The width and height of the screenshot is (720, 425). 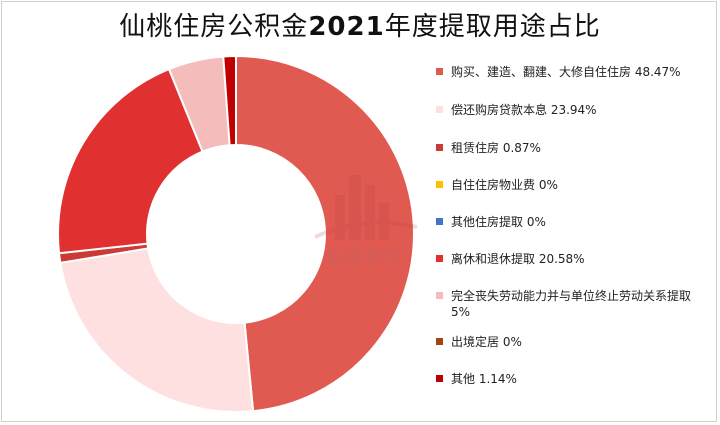 I want to click on title-suffix: 年度提取用途占比, so click(x=492, y=27).